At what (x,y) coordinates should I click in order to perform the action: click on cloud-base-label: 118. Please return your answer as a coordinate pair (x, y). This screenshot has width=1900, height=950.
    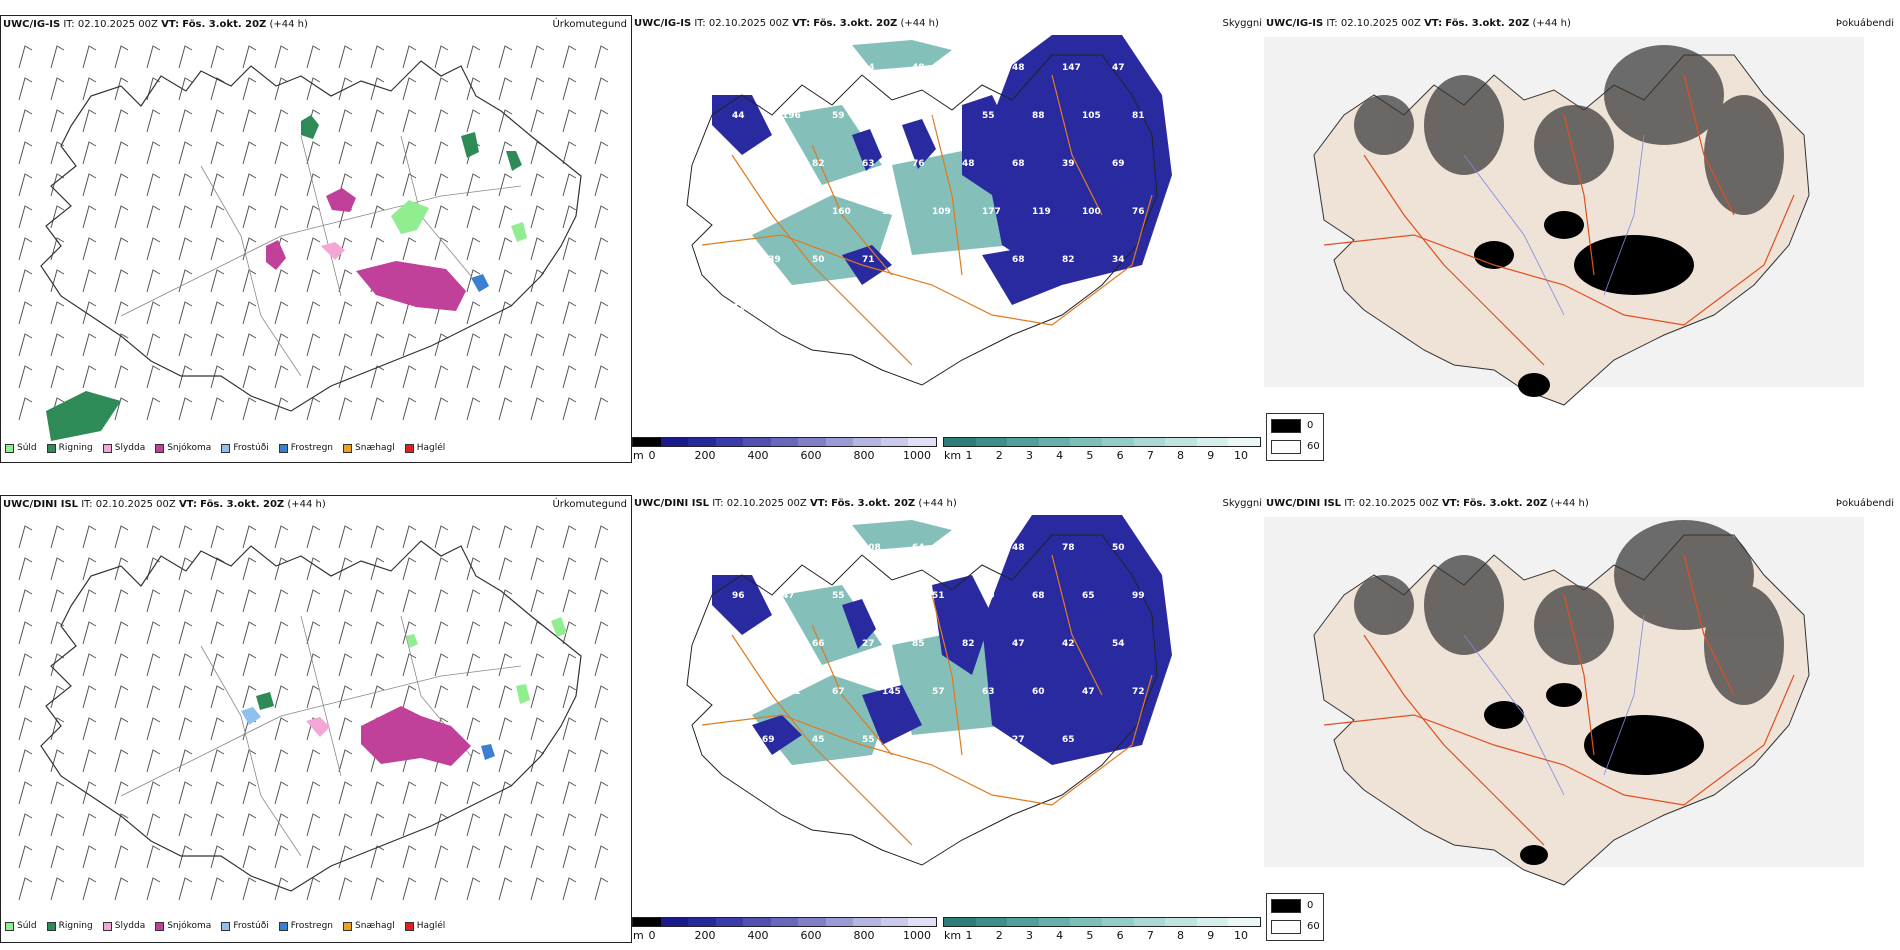
    Looking at the image, I should click on (891, 212).